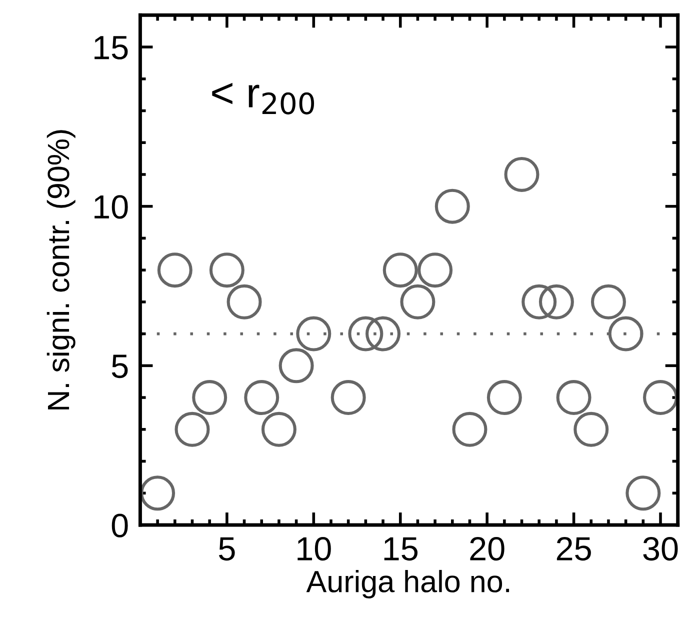  I want to click on y-tick-label: 5, so click(120, 366).